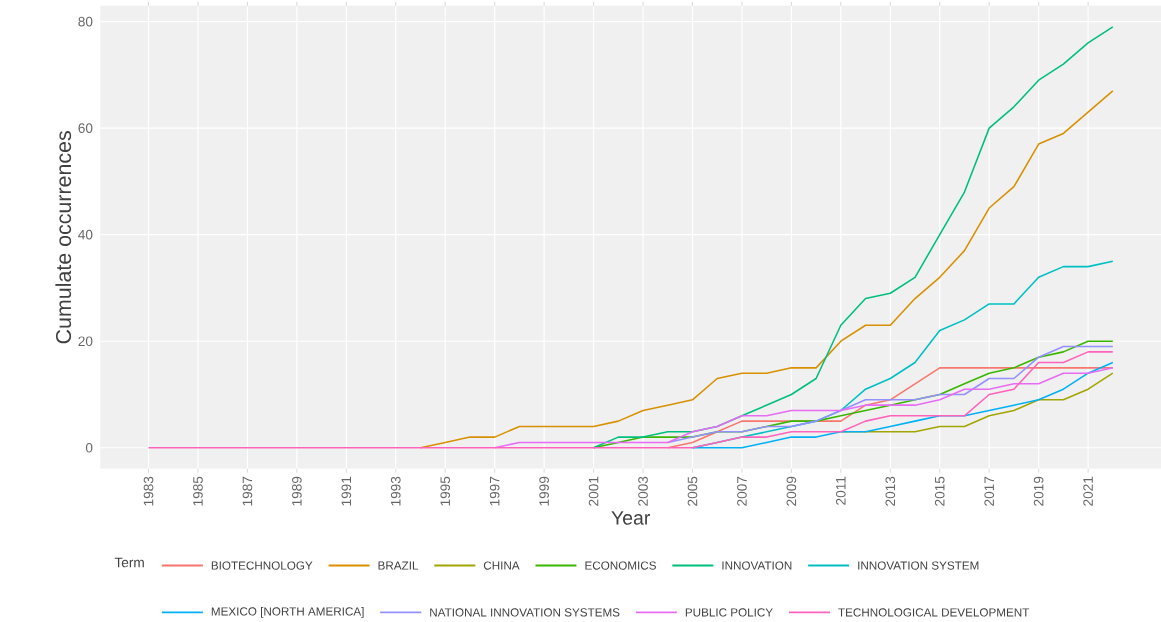 This screenshot has width=1161, height=622. I want to click on legend-label: TECHNOLOGICAL DEVELOPMENT, so click(934, 612).